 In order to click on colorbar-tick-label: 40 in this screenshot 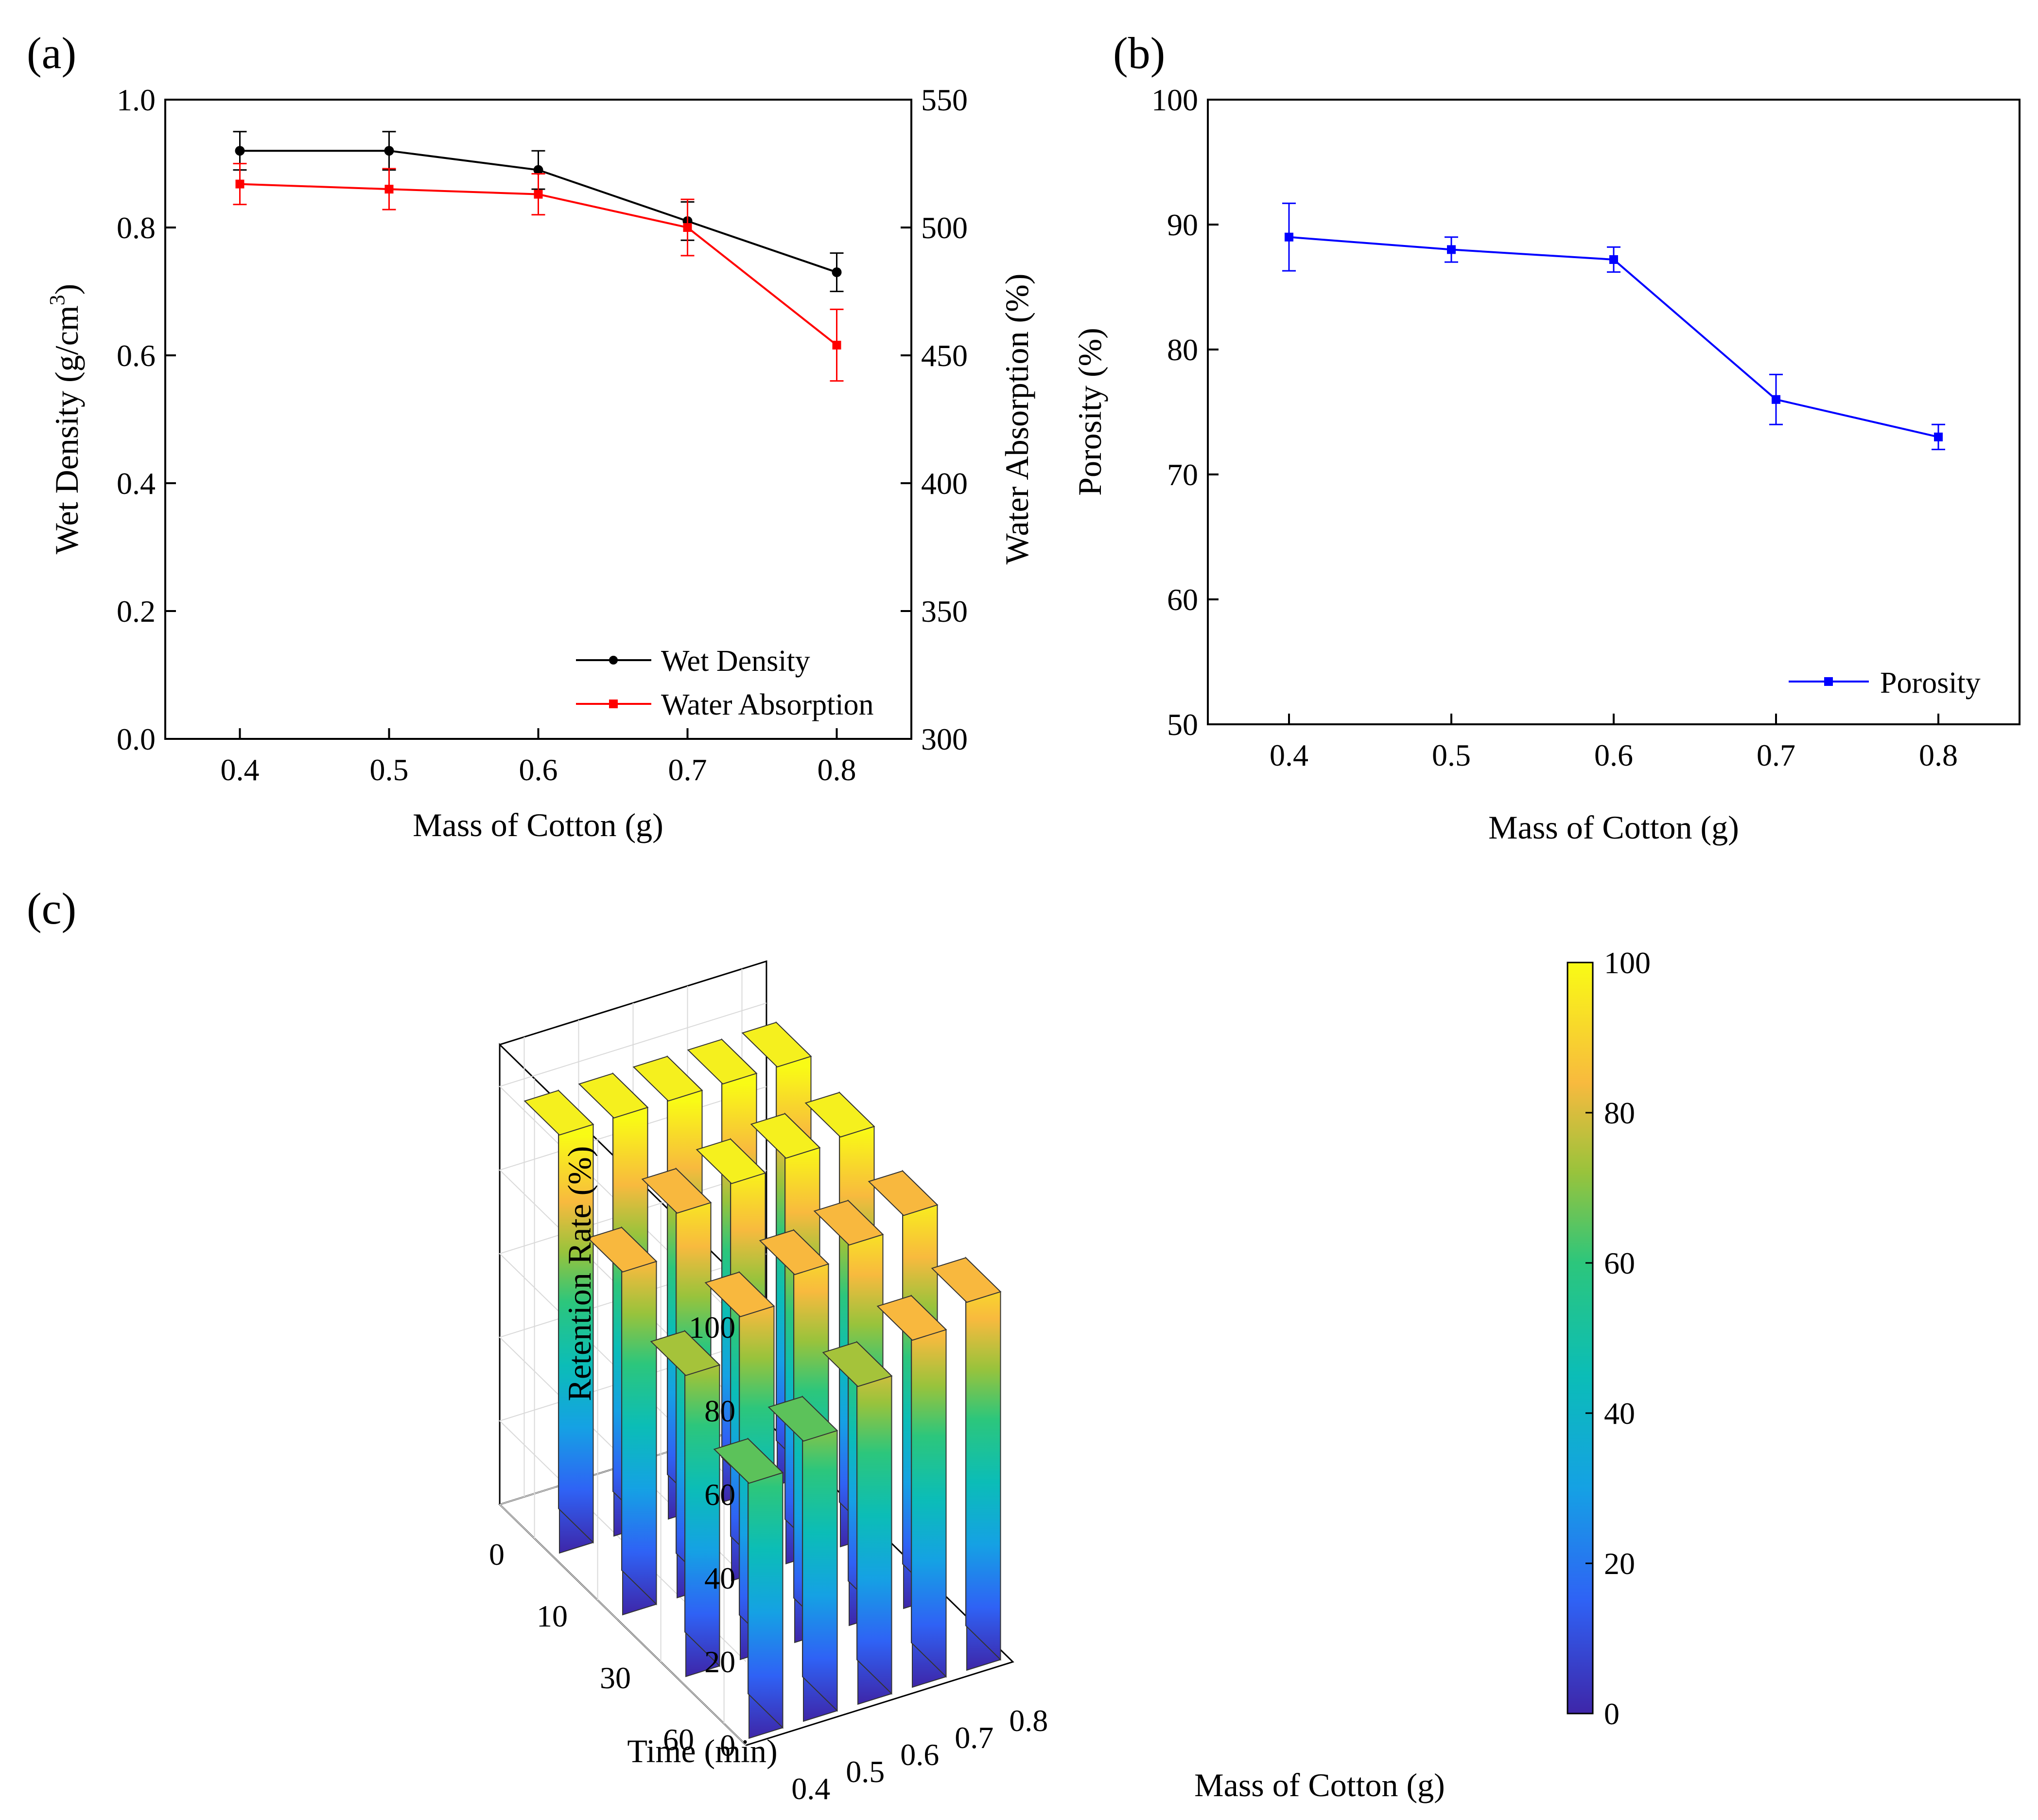, I will do `click(1620, 1413)`.